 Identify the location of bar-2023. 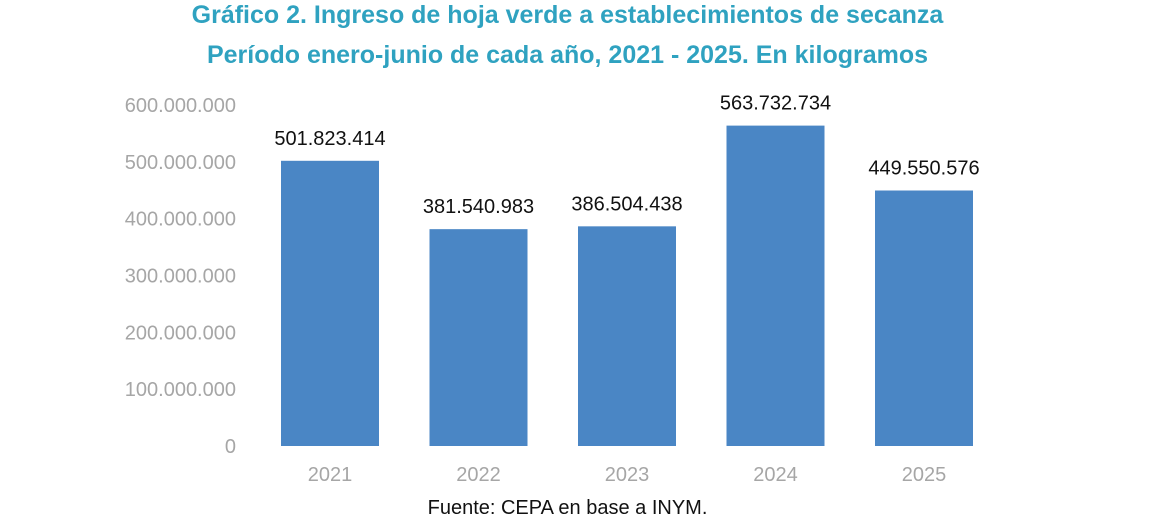
(627, 336).